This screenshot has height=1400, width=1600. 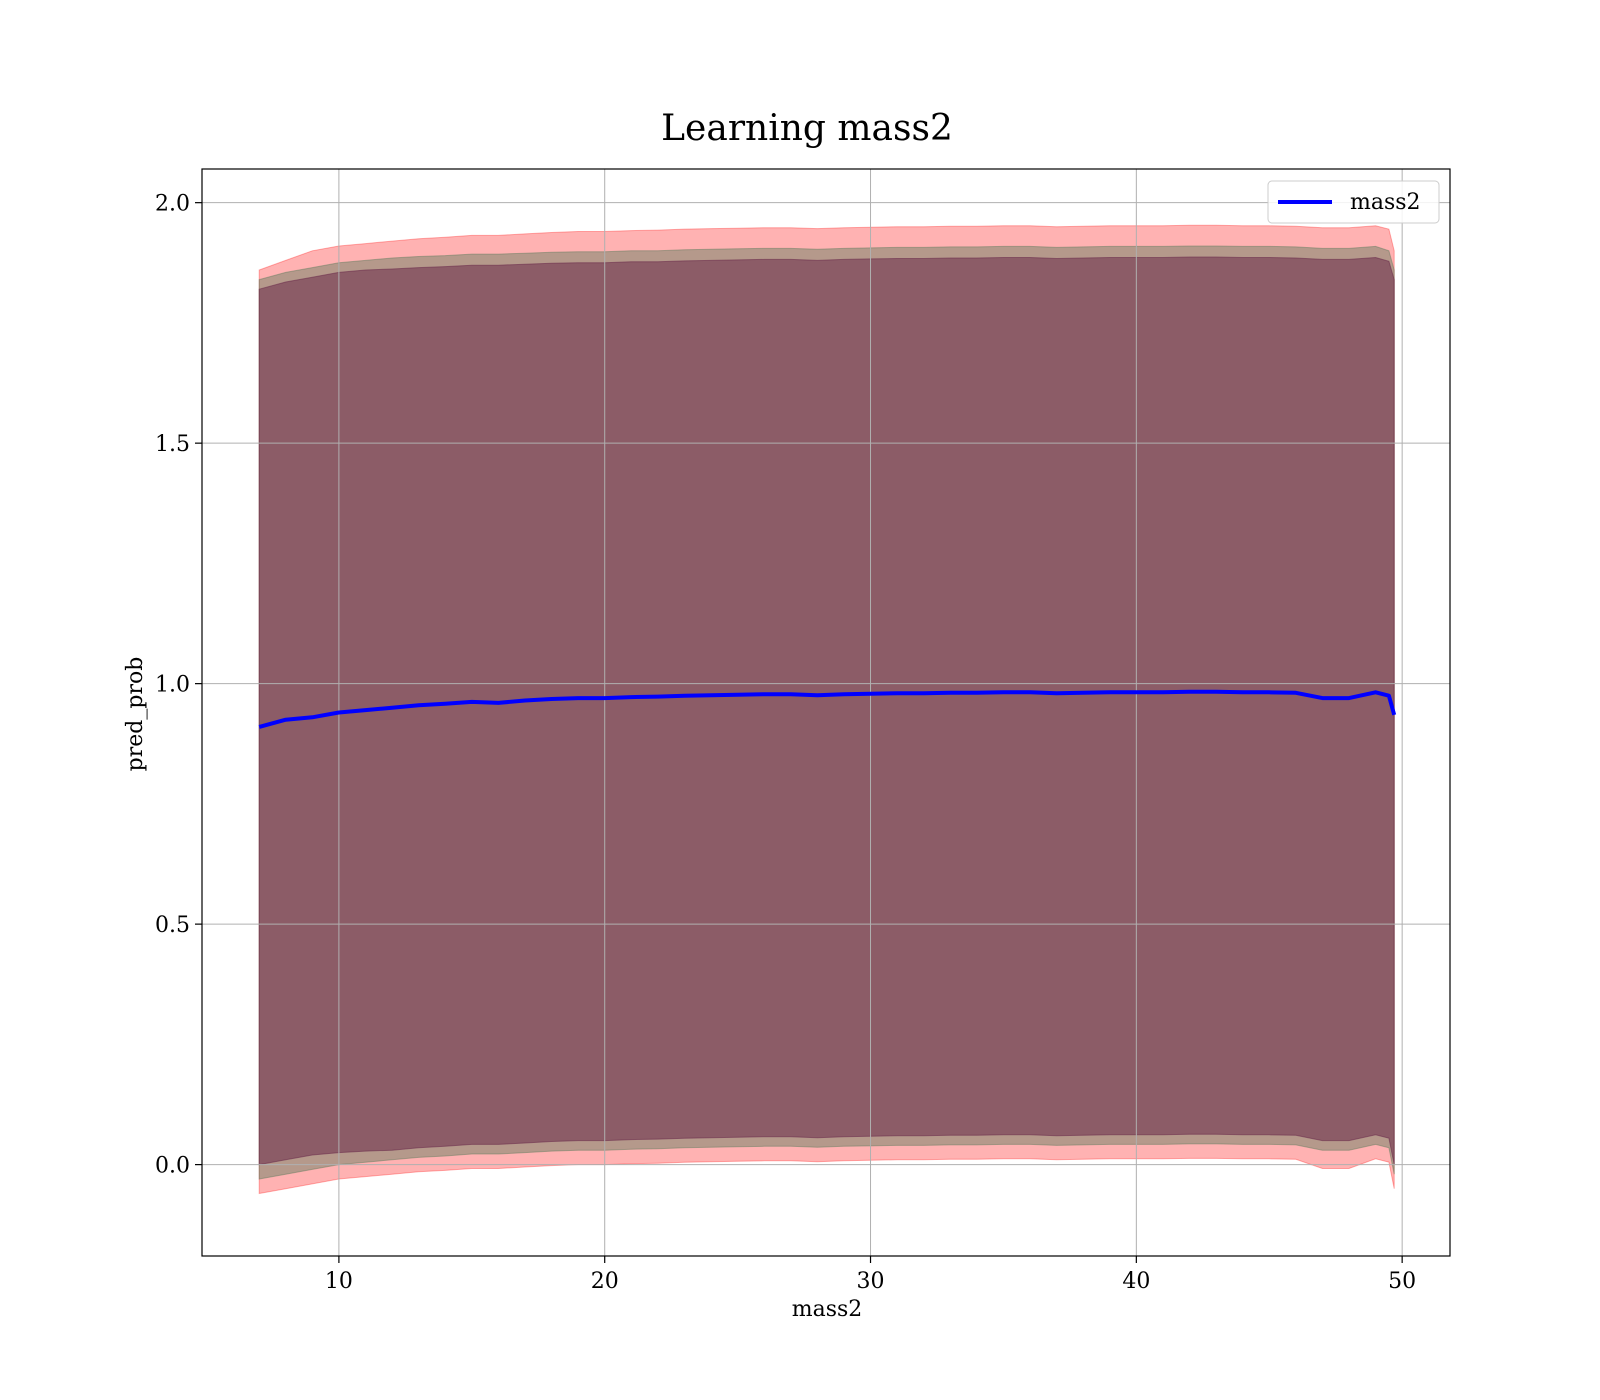 What do you see at coordinates (339, 1281) in the screenshot?
I see `x-tick-label-0: 10` at bounding box center [339, 1281].